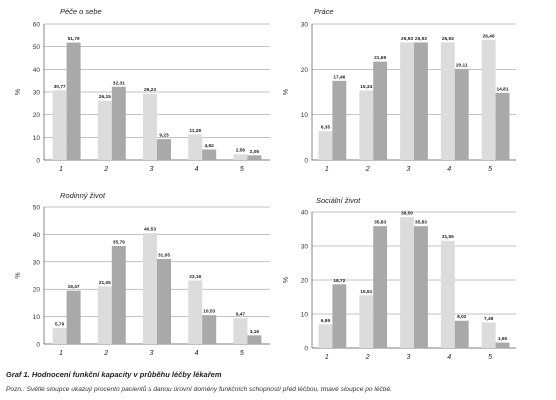 The height and width of the screenshot is (400, 556). Describe the element at coordinates (489, 319) in the screenshot. I see `data-label: 7,49` at that location.